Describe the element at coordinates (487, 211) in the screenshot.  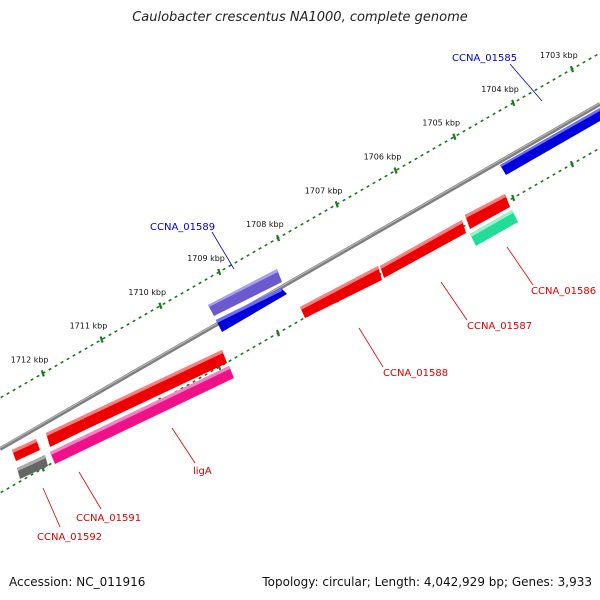
I see `gene-ccna-01586-red` at that location.